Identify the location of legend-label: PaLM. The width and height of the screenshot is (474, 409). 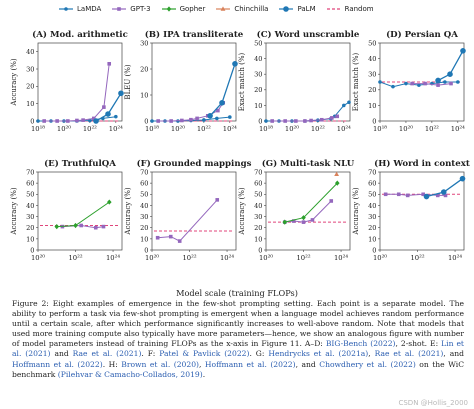
(306, 9).